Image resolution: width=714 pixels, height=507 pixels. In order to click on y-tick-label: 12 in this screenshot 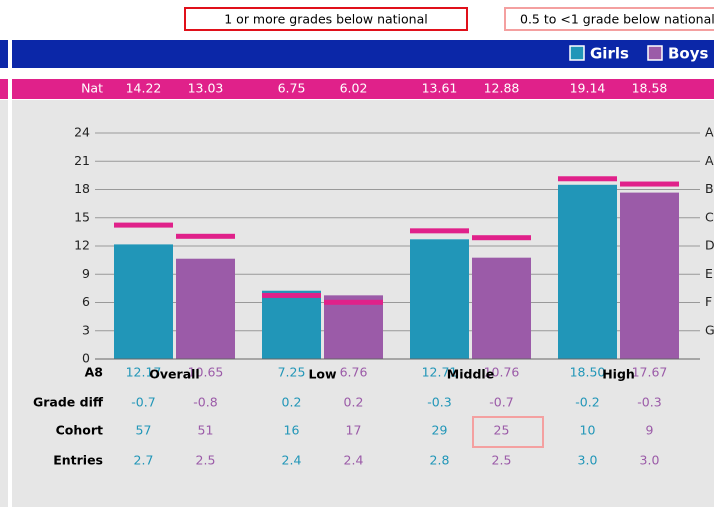, I will do `click(82, 245)`.